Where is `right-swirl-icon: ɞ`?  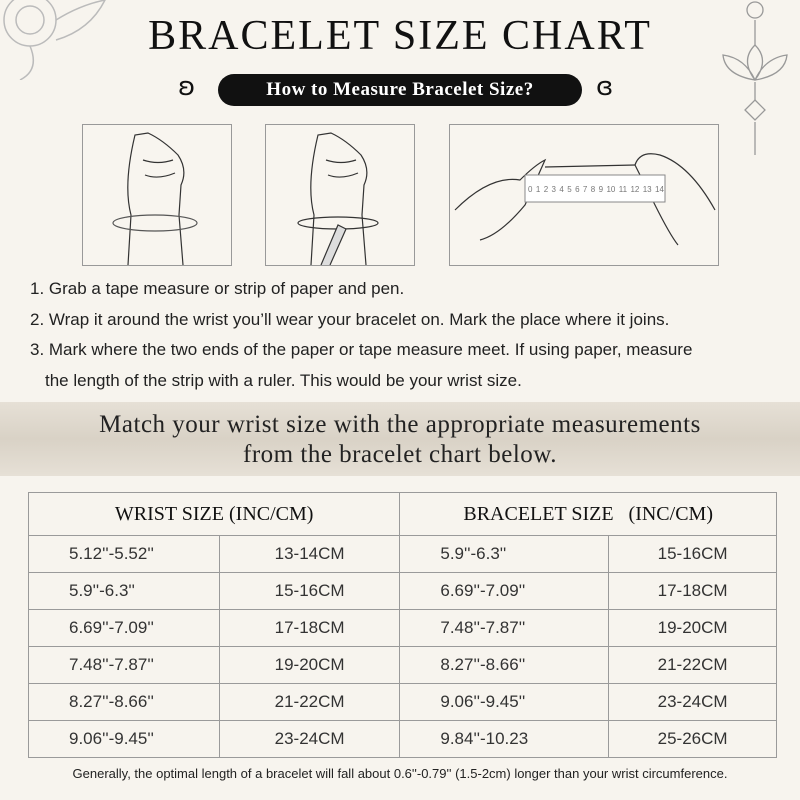
right-swirl-icon: ɞ is located at coordinates (605, 87).